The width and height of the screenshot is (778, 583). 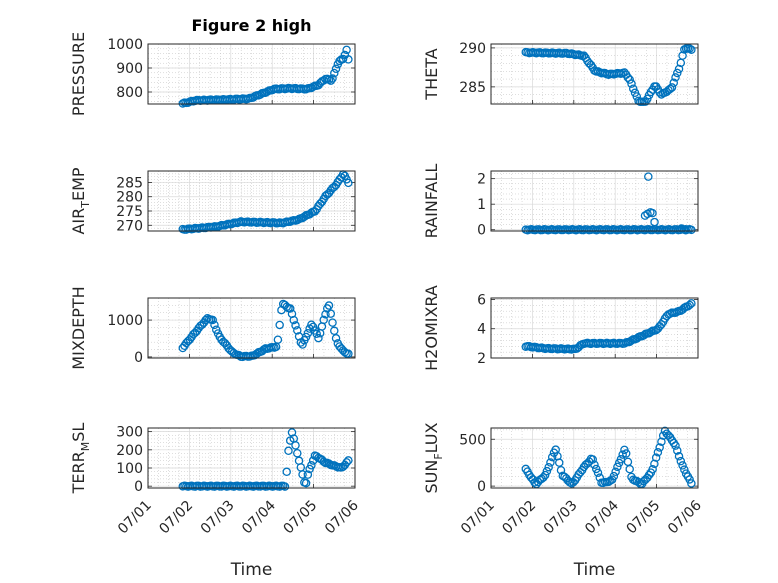 What do you see at coordinates (78, 327) in the screenshot?
I see `y-axis-label: MIXDEPTH` at bounding box center [78, 327].